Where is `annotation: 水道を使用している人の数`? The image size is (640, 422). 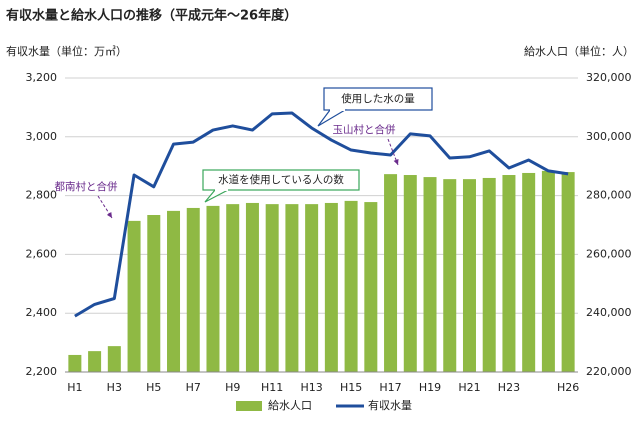
annotation: 水道を使用している人の数 is located at coordinates (281, 179).